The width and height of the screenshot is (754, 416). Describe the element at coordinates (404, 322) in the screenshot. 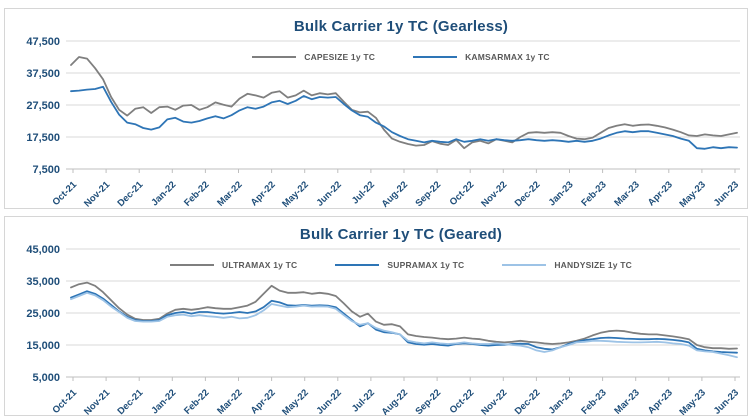

I see `supramax-1y-tc-line` at that location.